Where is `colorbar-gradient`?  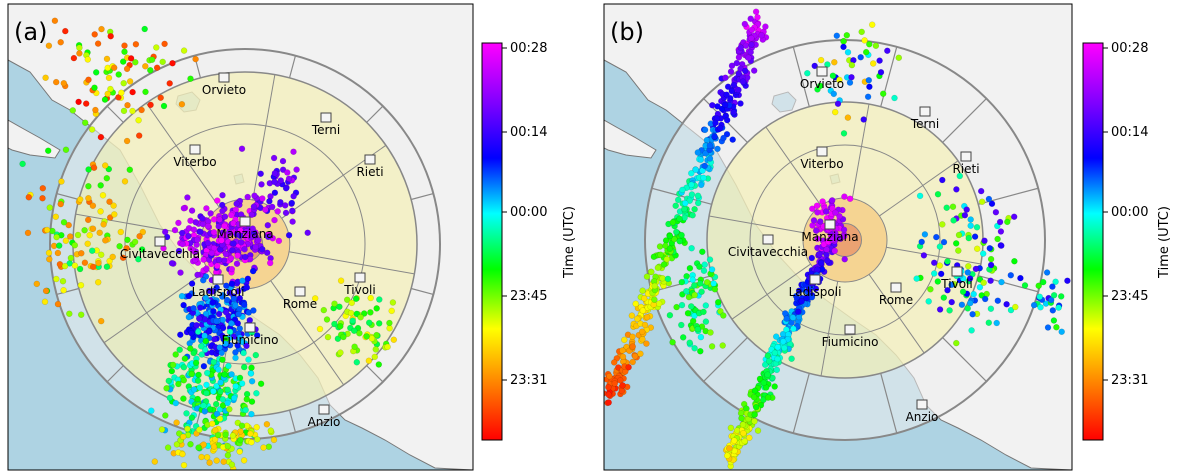 colorbar-gradient is located at coordinates (1093, 241).